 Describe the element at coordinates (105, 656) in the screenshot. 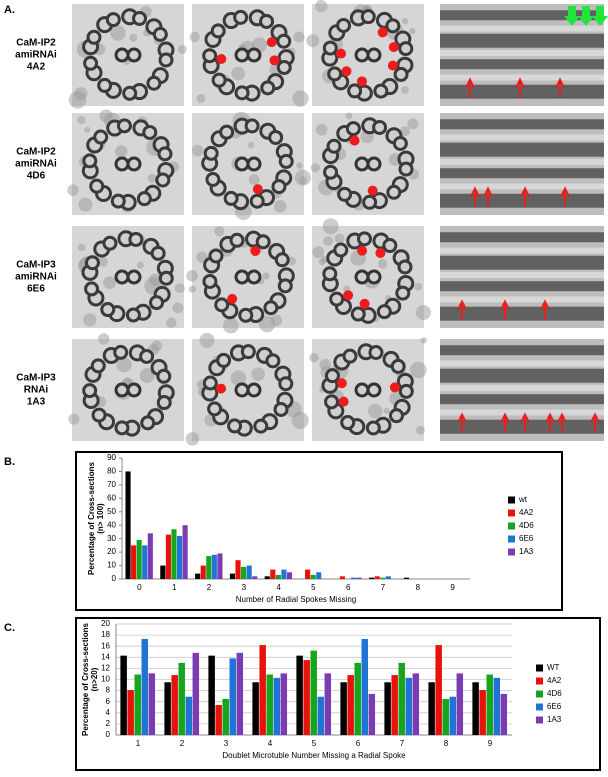

I see `y-tick-label: 14` at that location.